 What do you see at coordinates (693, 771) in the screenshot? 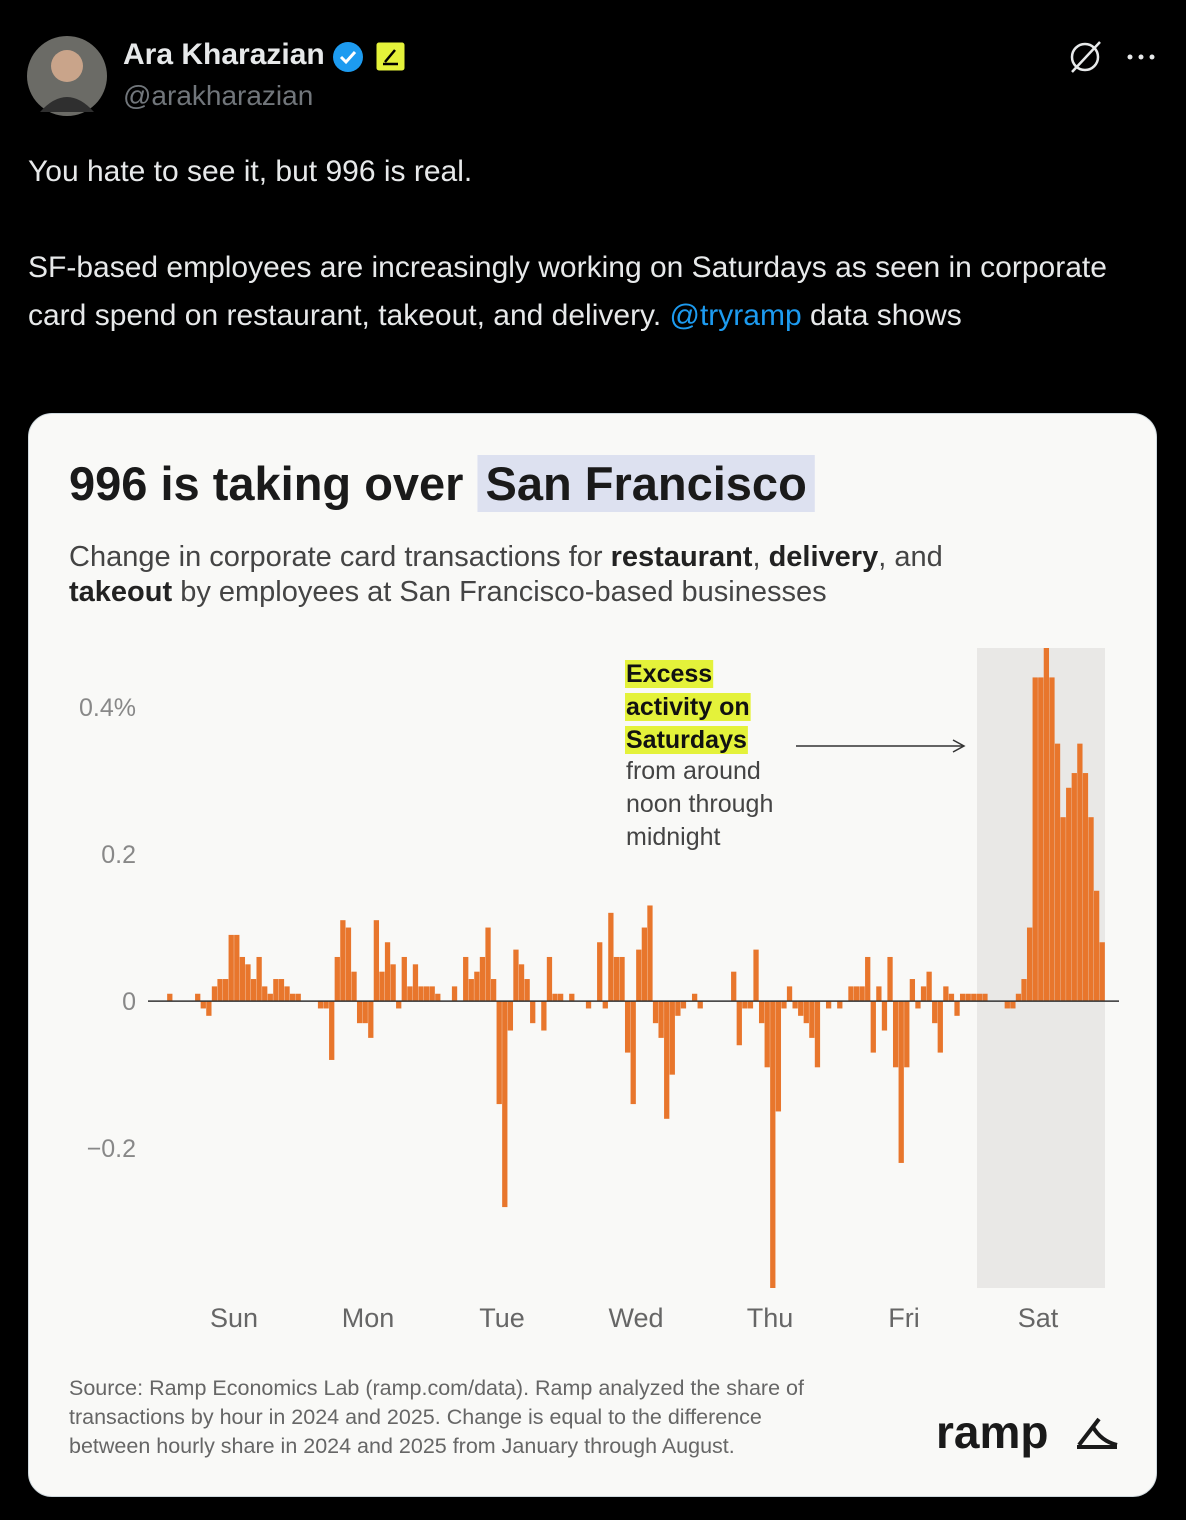
I see `annotation-text: from around` at bounding box center [693, 771].